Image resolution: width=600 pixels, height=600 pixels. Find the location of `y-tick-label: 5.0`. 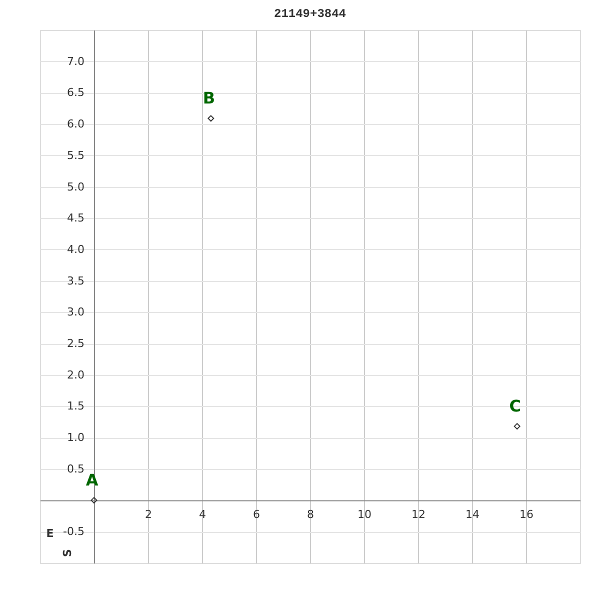

y-tick-label: 5.0 is located at coordinates (75, 187).